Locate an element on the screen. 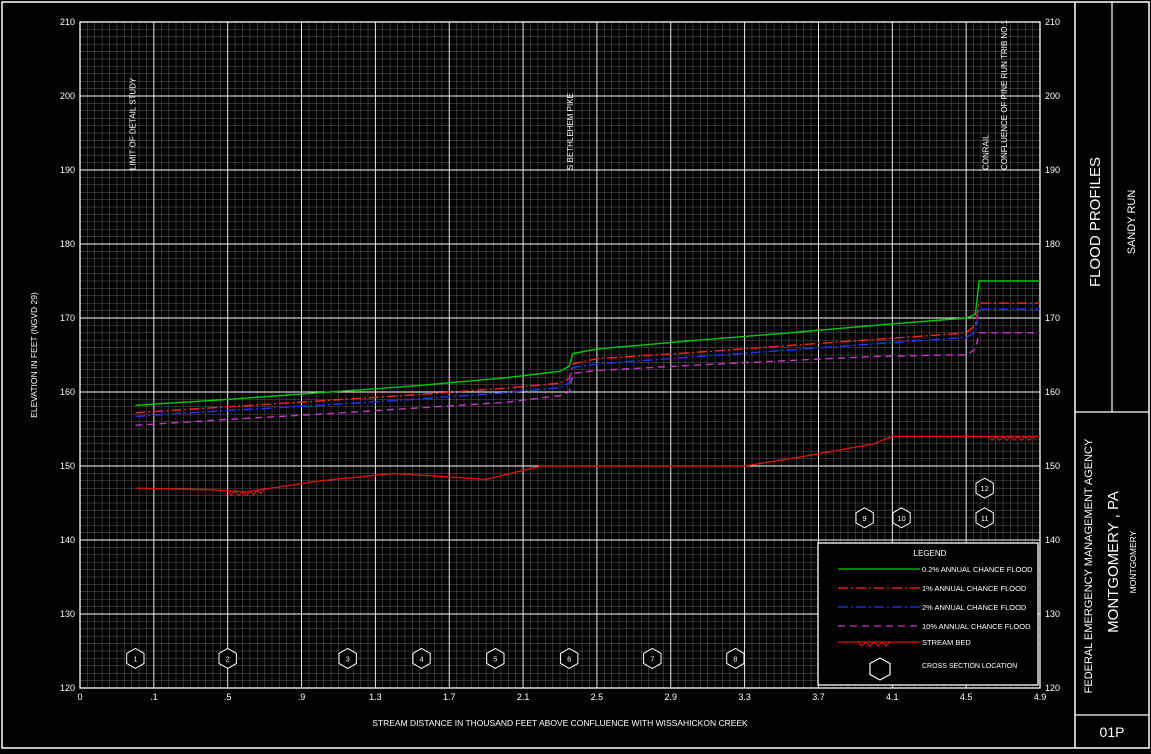 This screenshot has height=754, width=1151. legend-title: LEGEND is located at coordinates (930, 553).